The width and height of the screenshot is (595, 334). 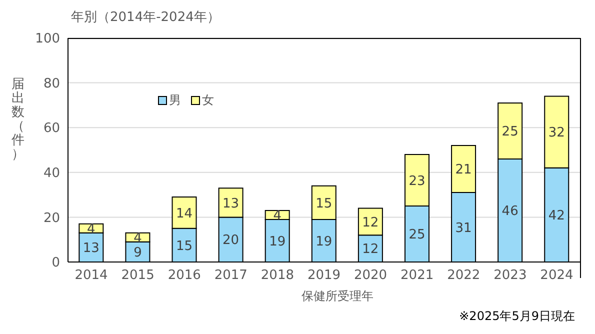 What do you see at coordinates (138, 253) in the screenshot?
I see `data-label: 9` at bounding box center [138, 253].